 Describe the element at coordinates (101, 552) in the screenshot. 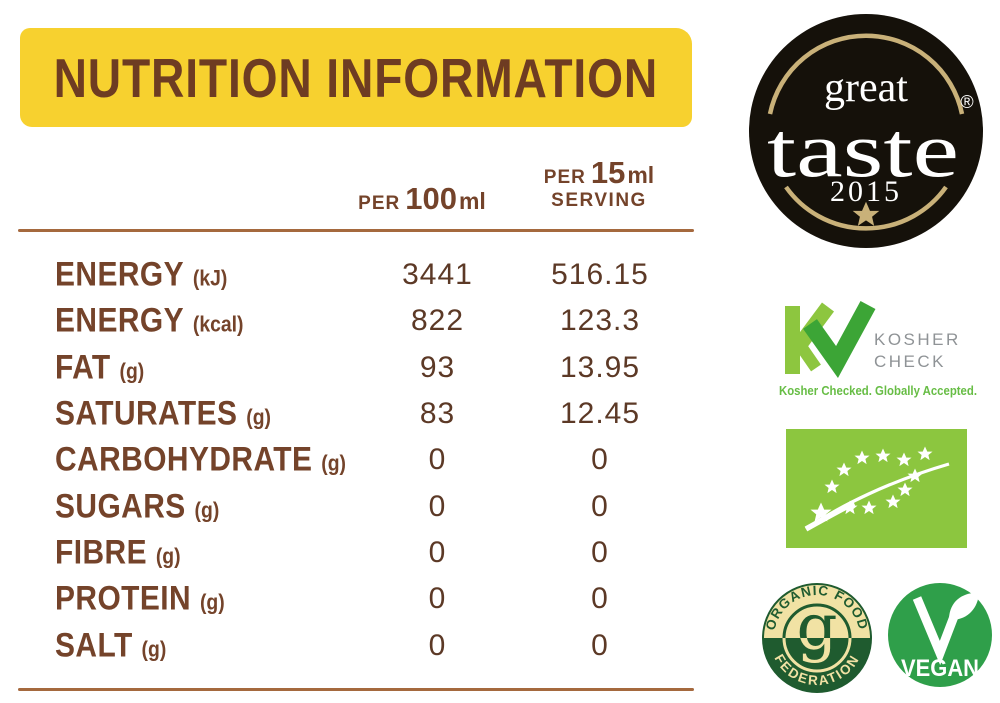

I see `nutrient-name: FIBRE` at that location.